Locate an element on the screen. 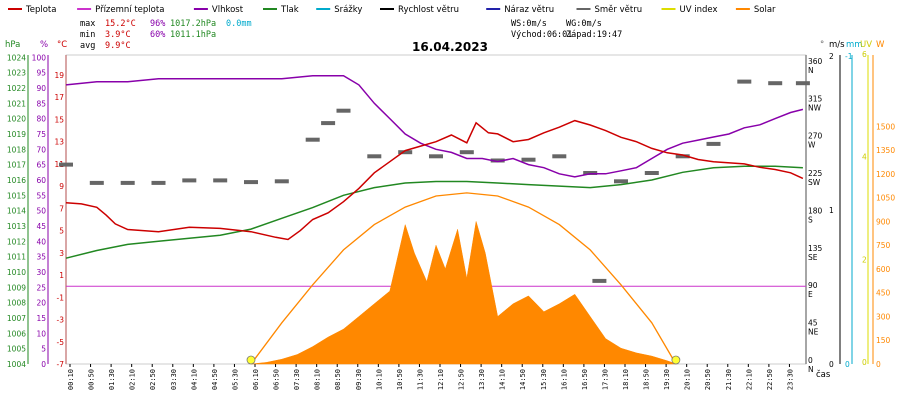 The width and height of the screenshot is (900, 400). tick-temperature: 5 is located at coordinates (61, 231).